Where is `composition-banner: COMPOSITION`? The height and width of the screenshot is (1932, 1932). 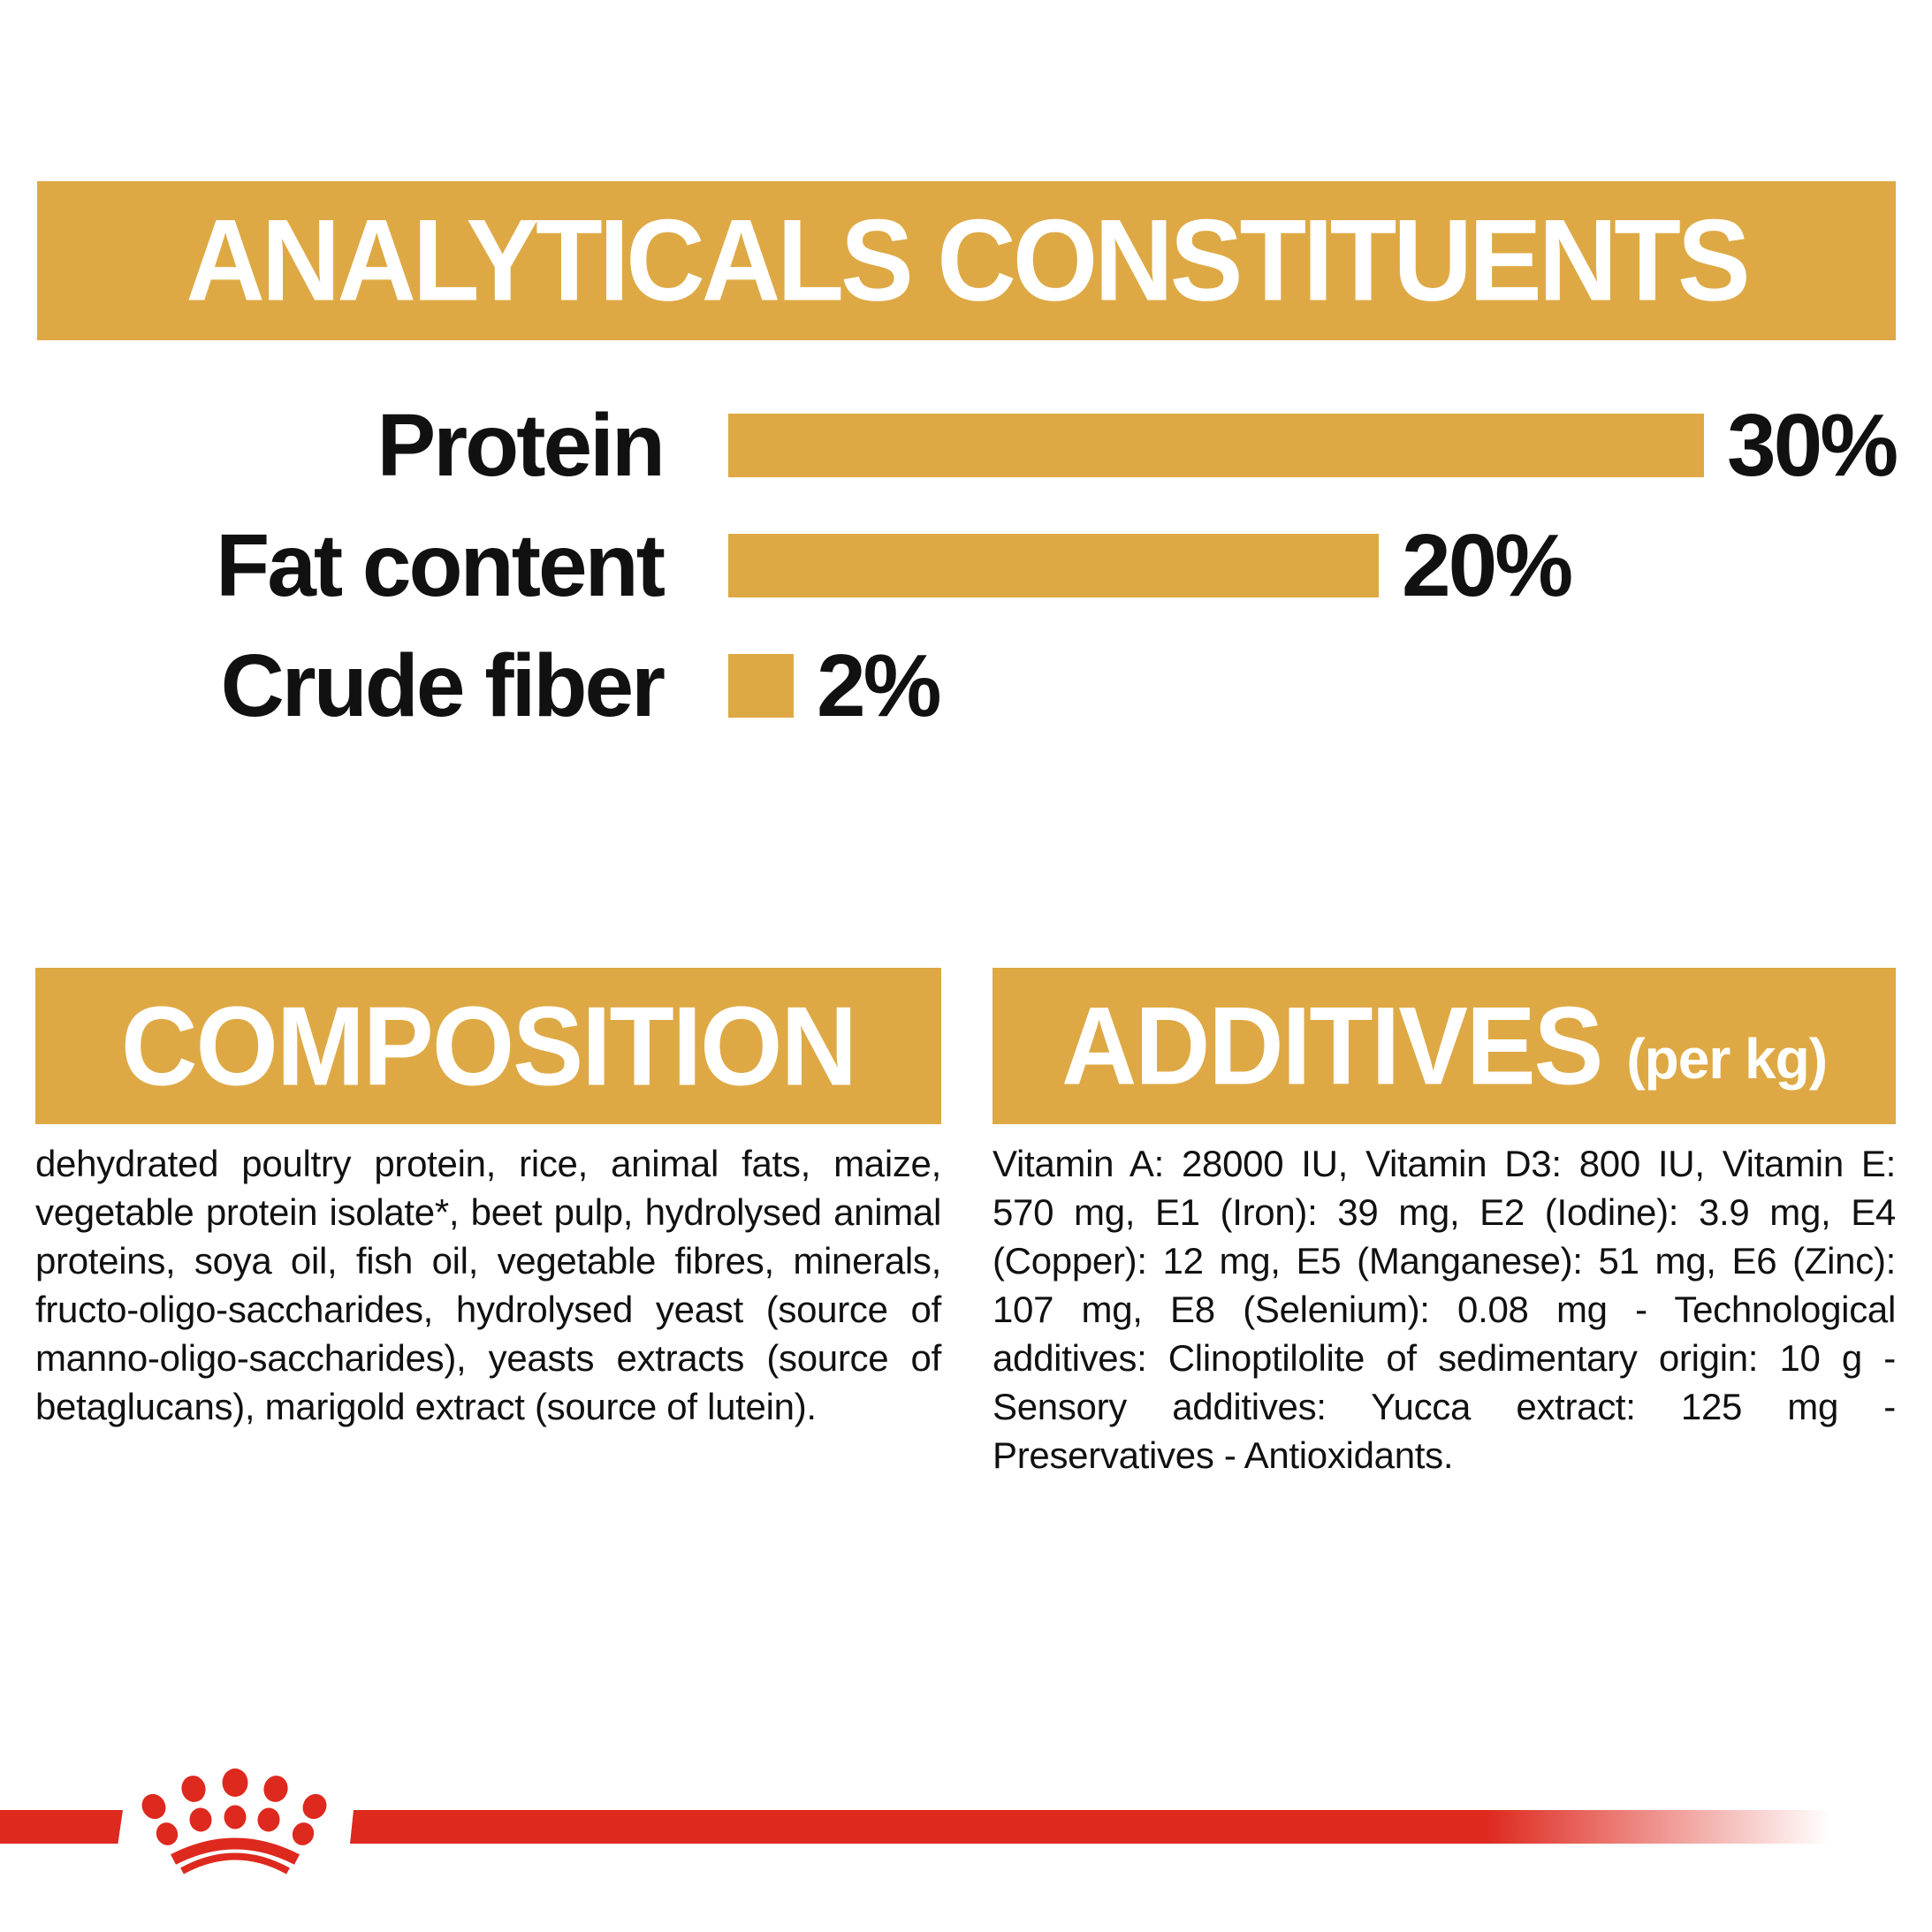
composition-banner: COMPOSITION is located at coordinates (488, 1046).